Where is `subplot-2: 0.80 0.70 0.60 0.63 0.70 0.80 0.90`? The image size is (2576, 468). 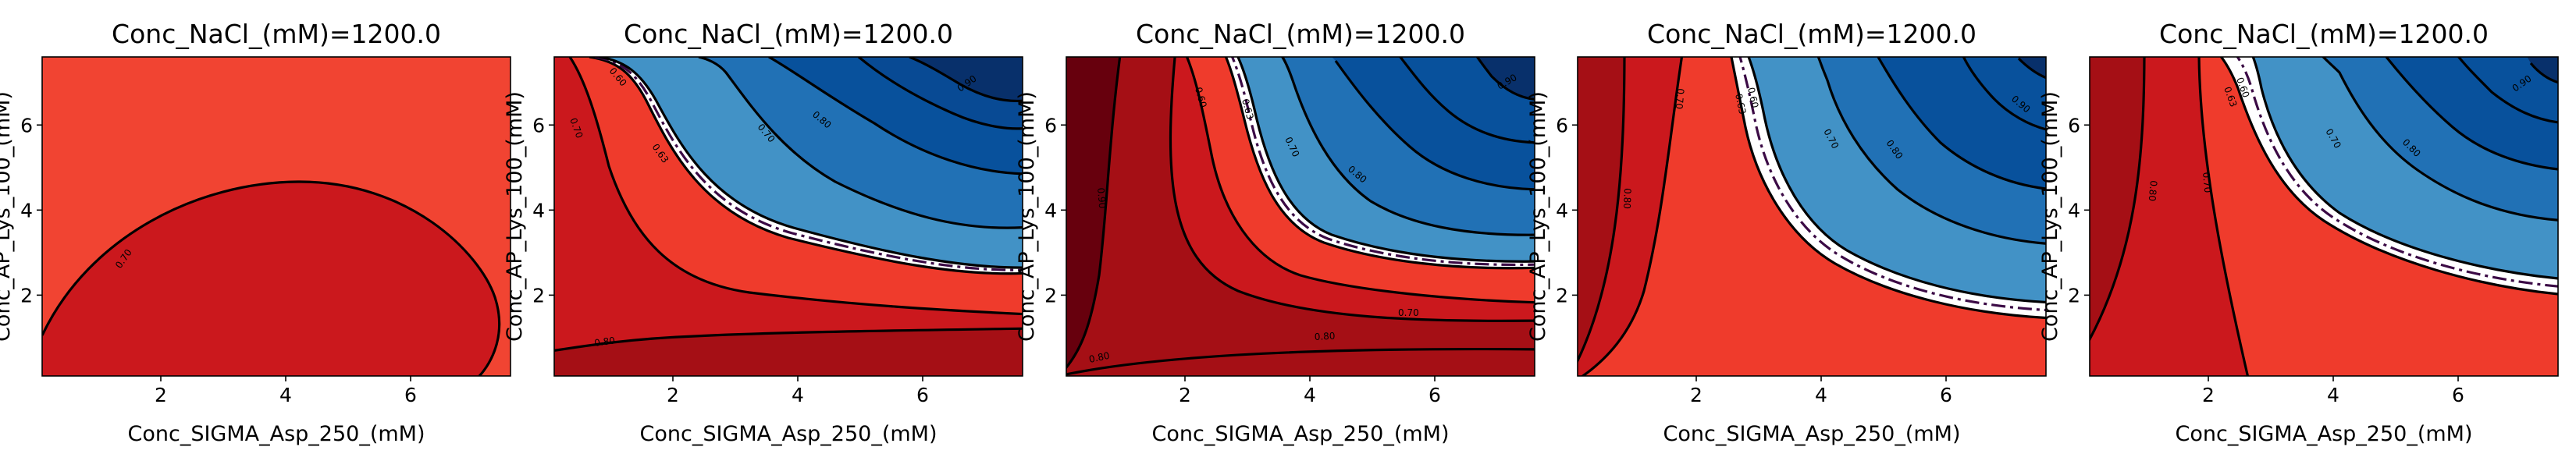
subplot-2: 0.80 0.70 0.60 0.63 0.70 0.80 0.90 is located at coordinates (788, 217).